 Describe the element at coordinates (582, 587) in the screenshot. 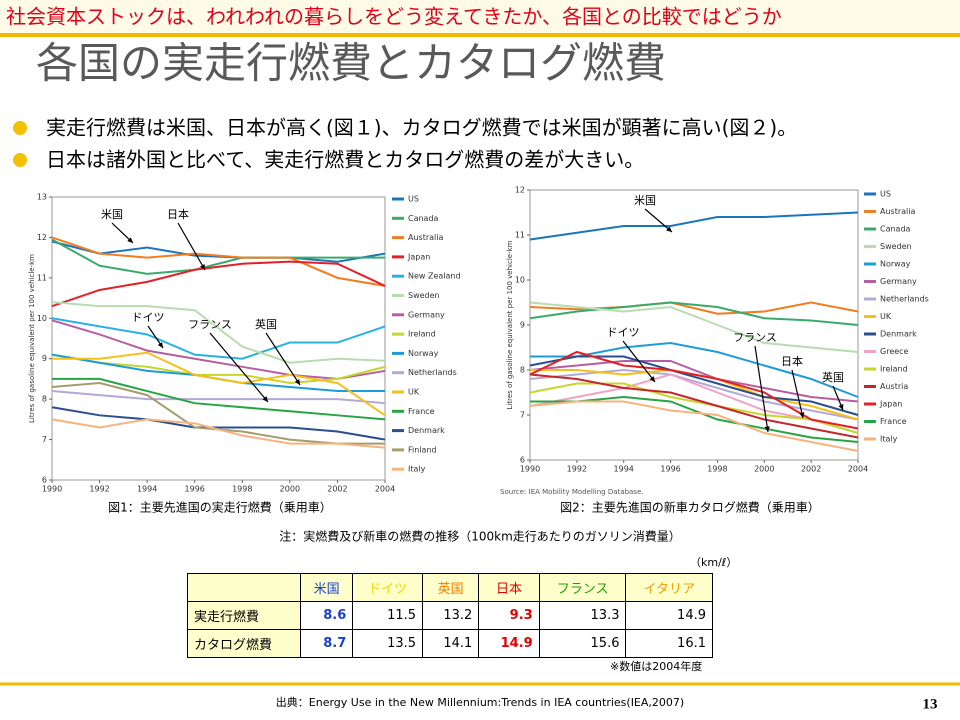

I see `header-cell: フランス` at that location.